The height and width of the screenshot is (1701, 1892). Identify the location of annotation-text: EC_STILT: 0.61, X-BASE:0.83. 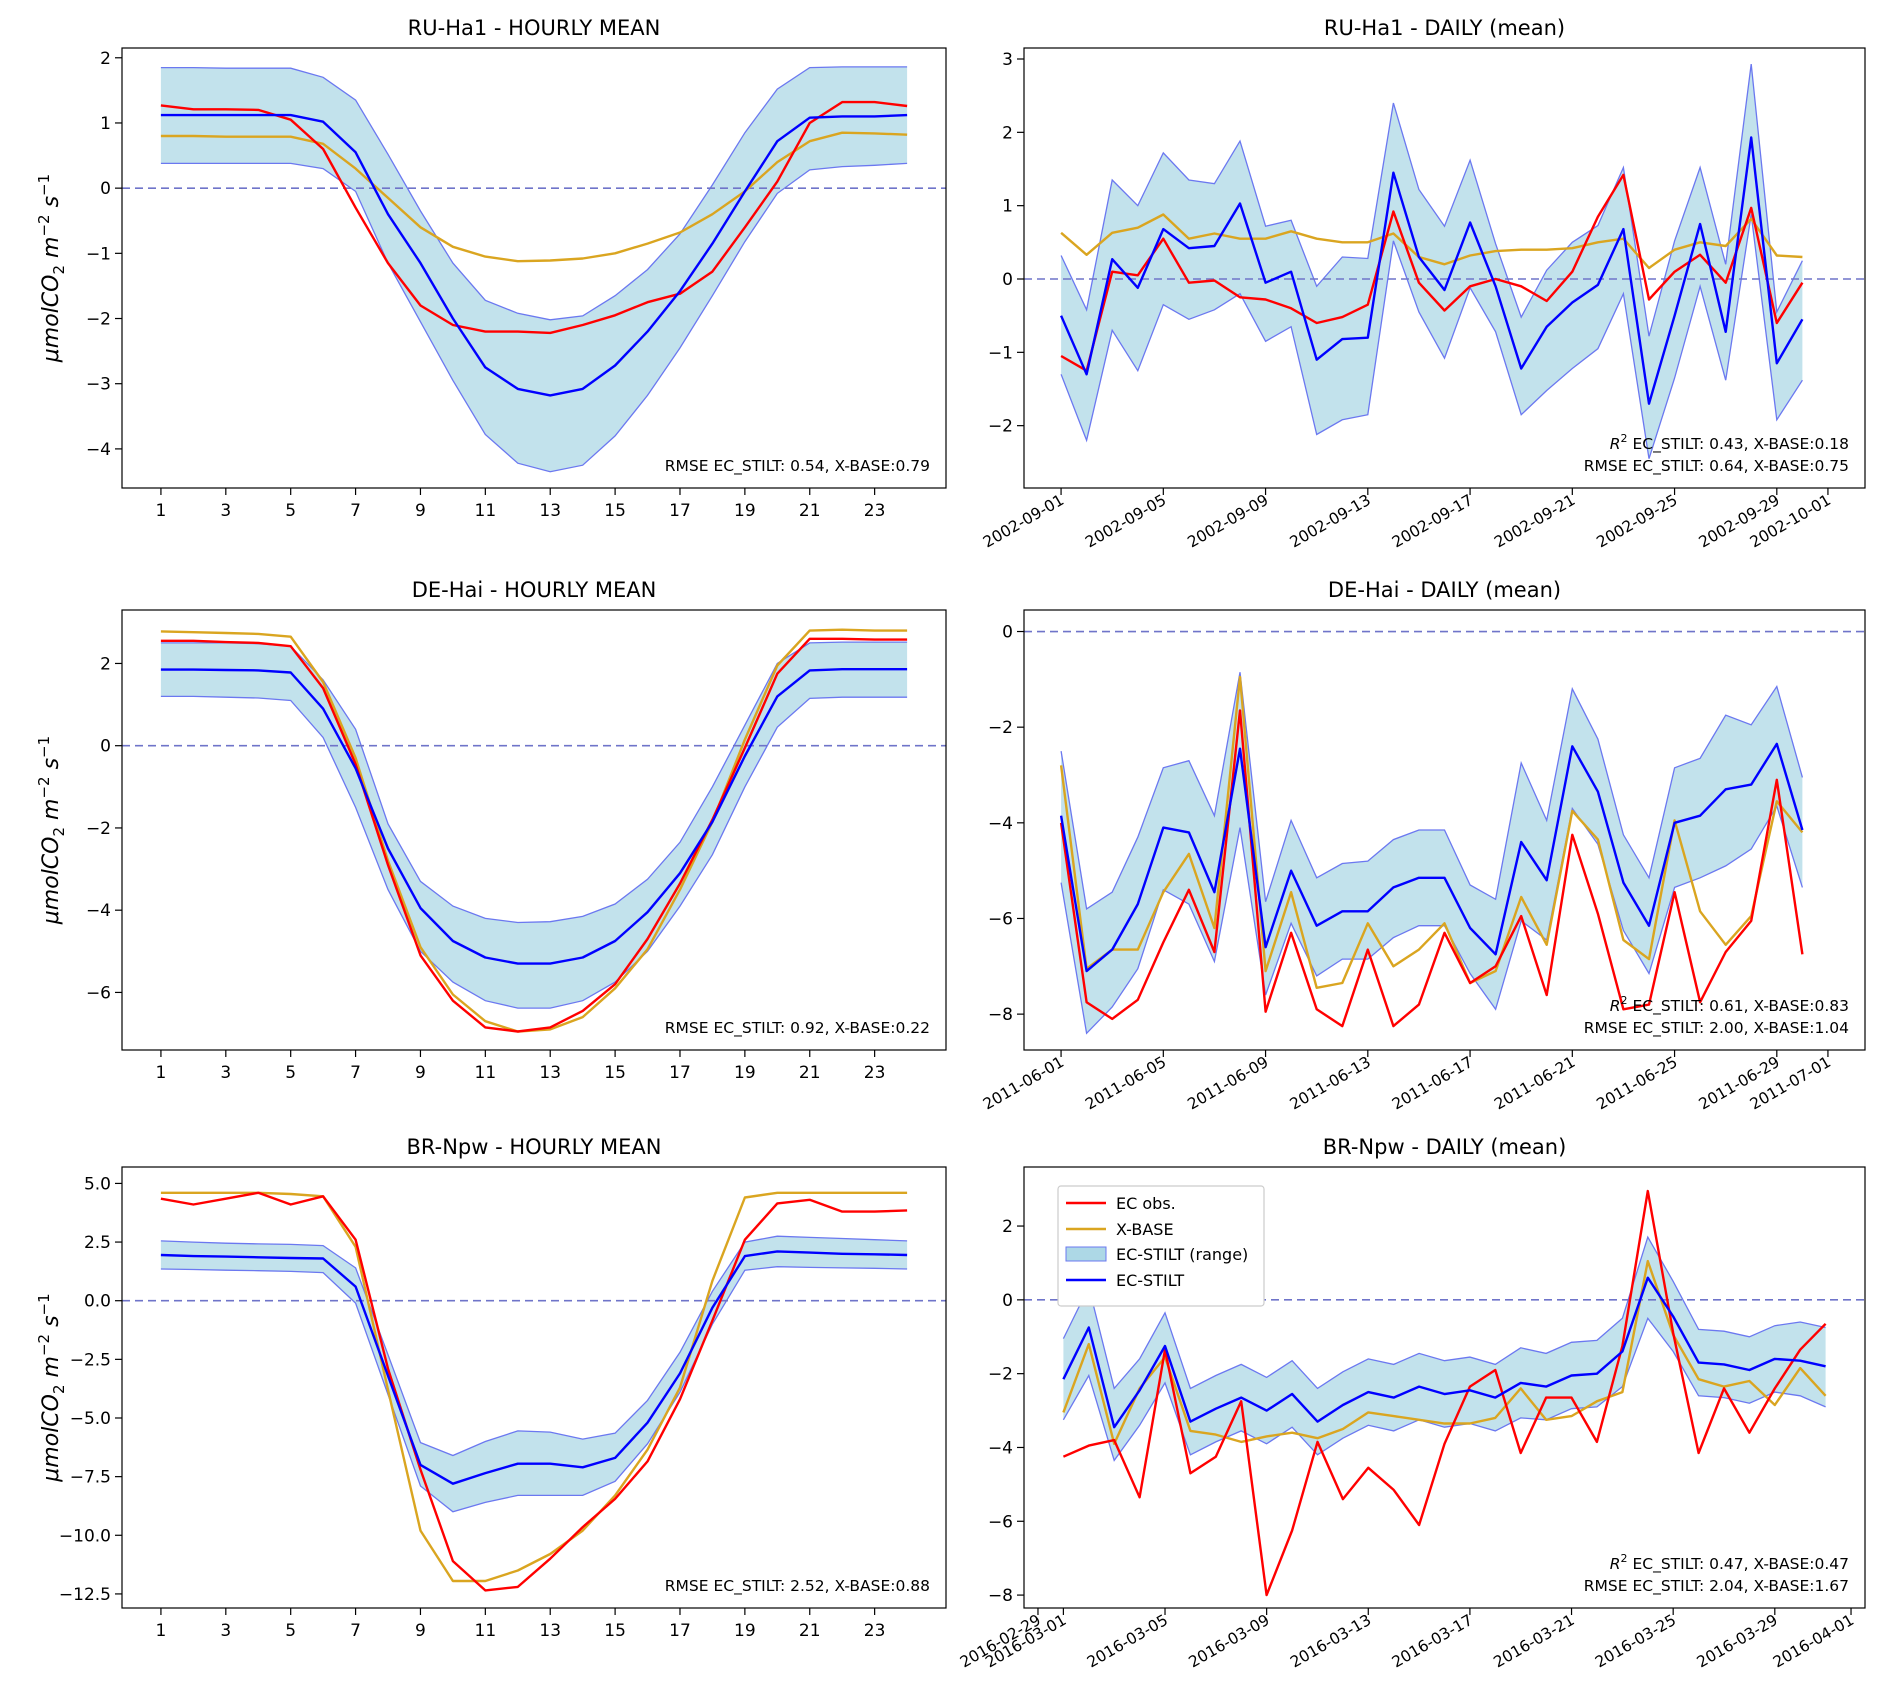
(1738, 1006).